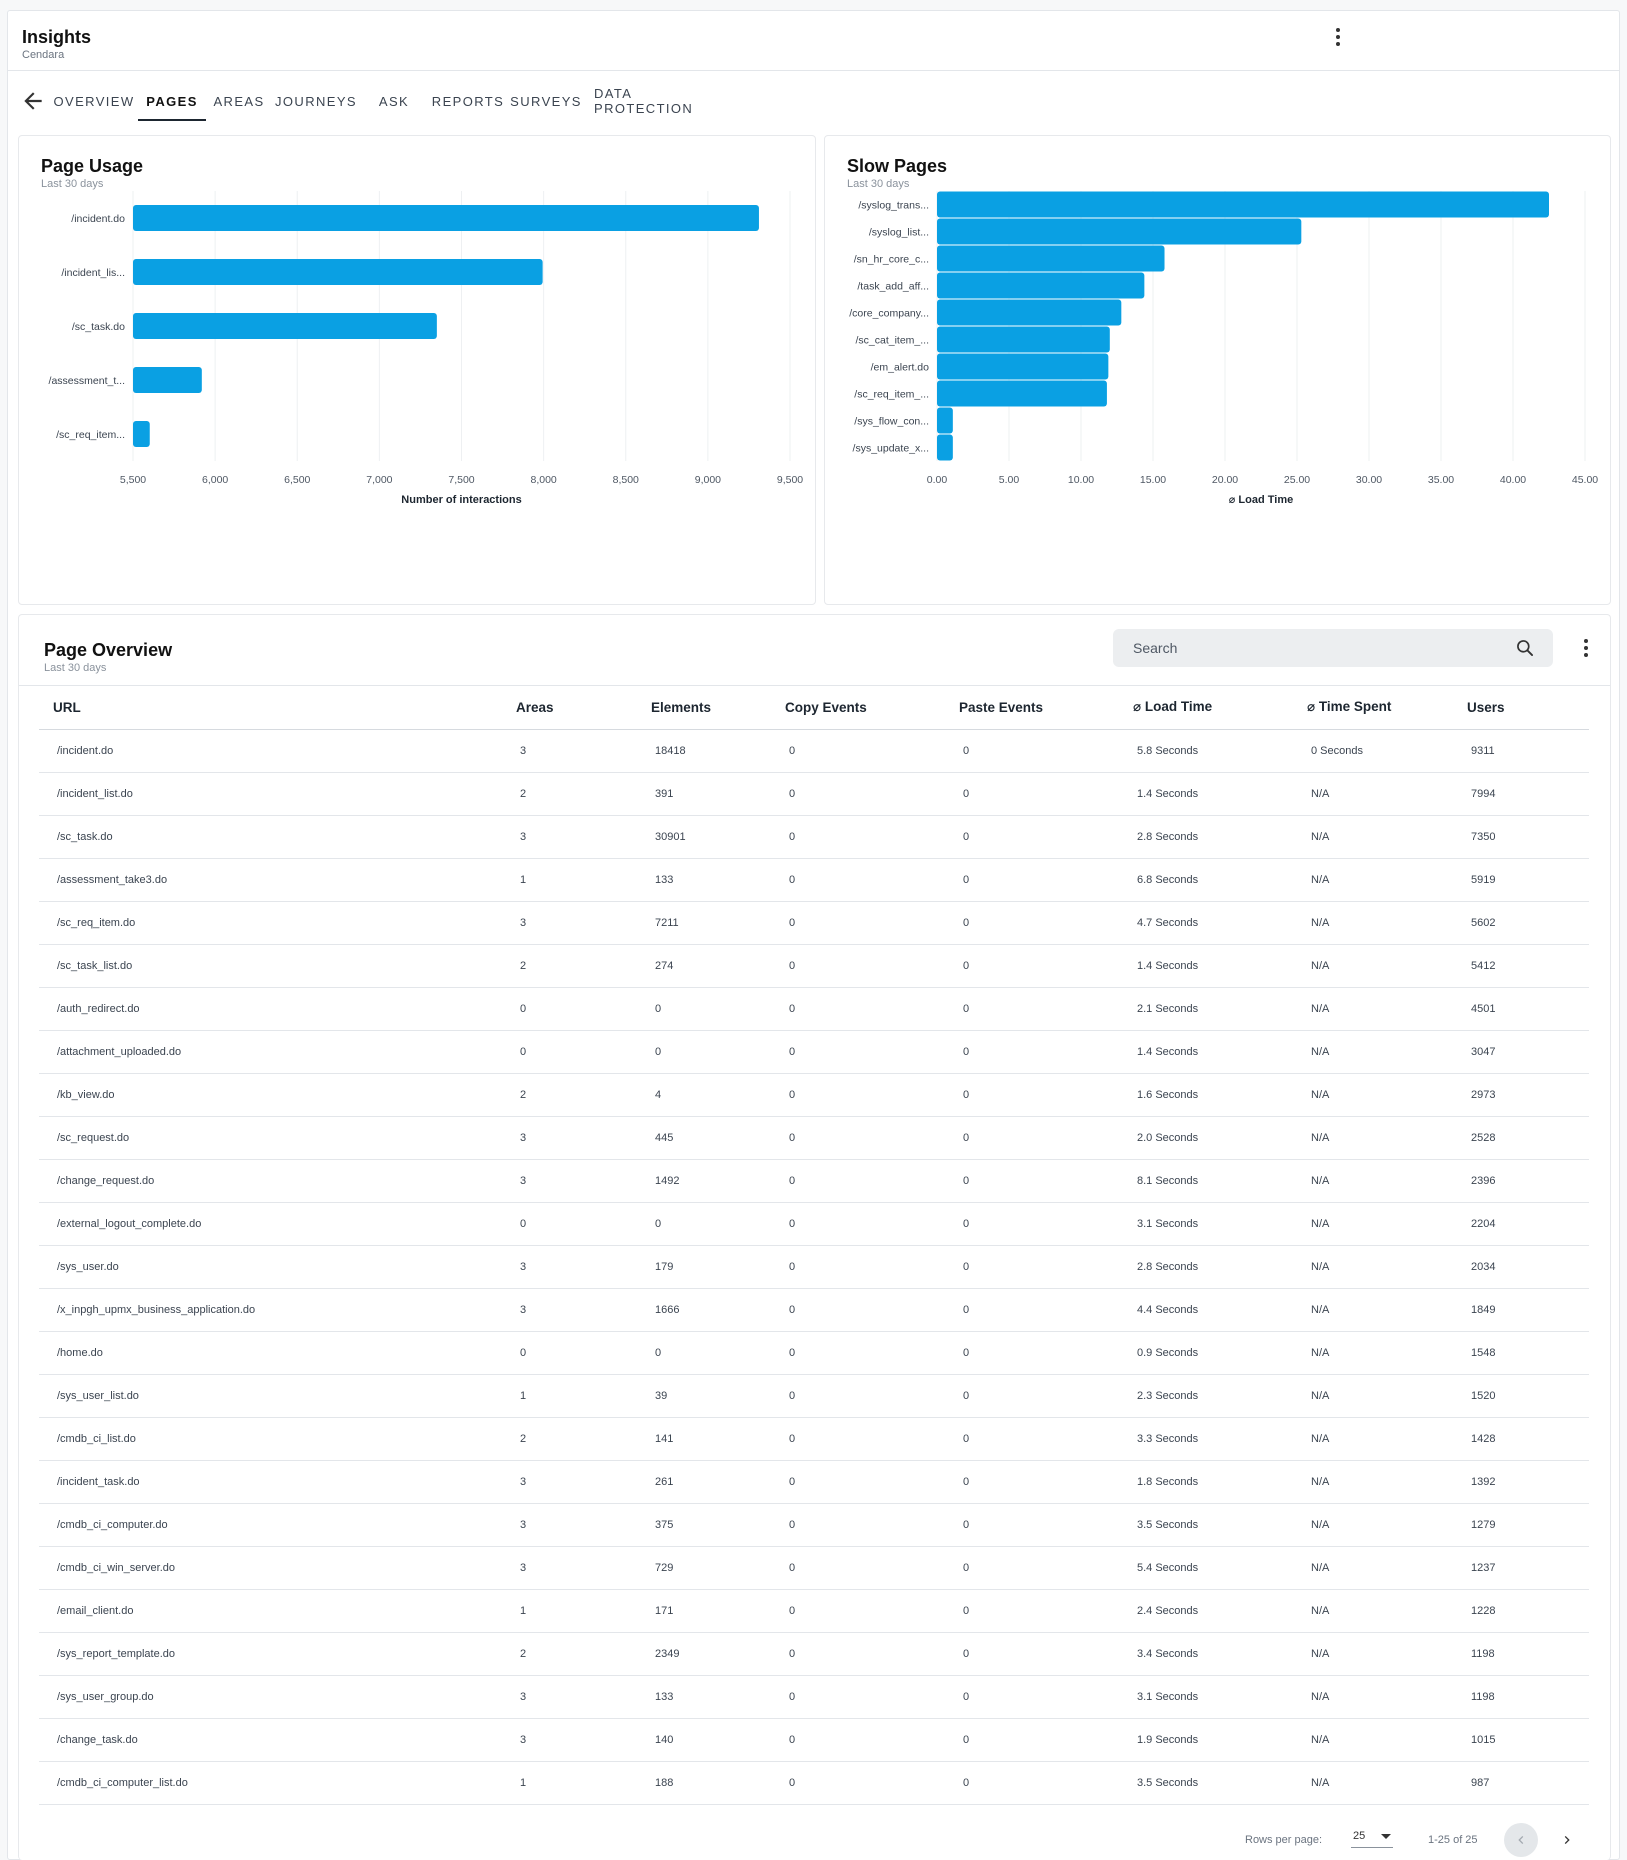 This screenshot has height=1860, width=1627. I want to click on tab-pages: PAGES, so click(172, 101).